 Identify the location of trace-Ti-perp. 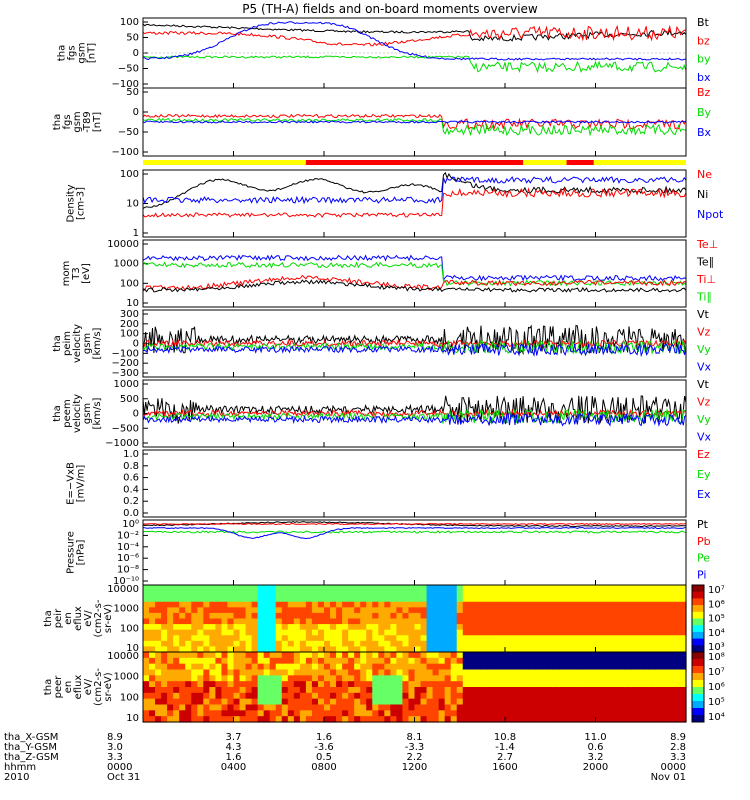
(414, 286).